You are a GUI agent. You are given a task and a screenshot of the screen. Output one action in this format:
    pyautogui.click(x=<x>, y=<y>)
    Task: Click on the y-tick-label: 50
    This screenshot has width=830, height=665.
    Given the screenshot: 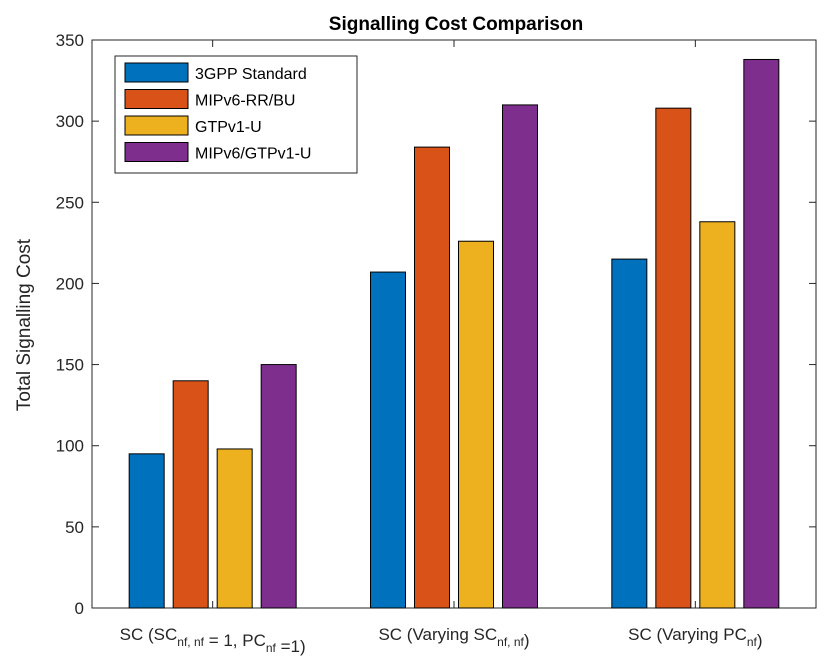 What is the action you would take?
    pyautogui.click(x=74, y=527)
    